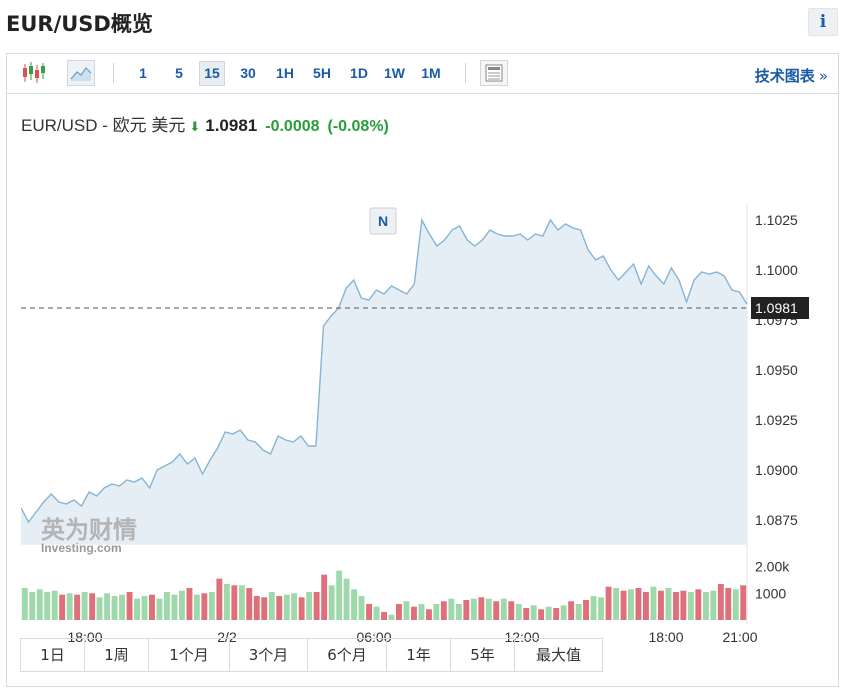 Image resolution: width=846 pixels, height=693 pixels. I want to click on tech-chart-link: 技术图表», so click(791, 75).